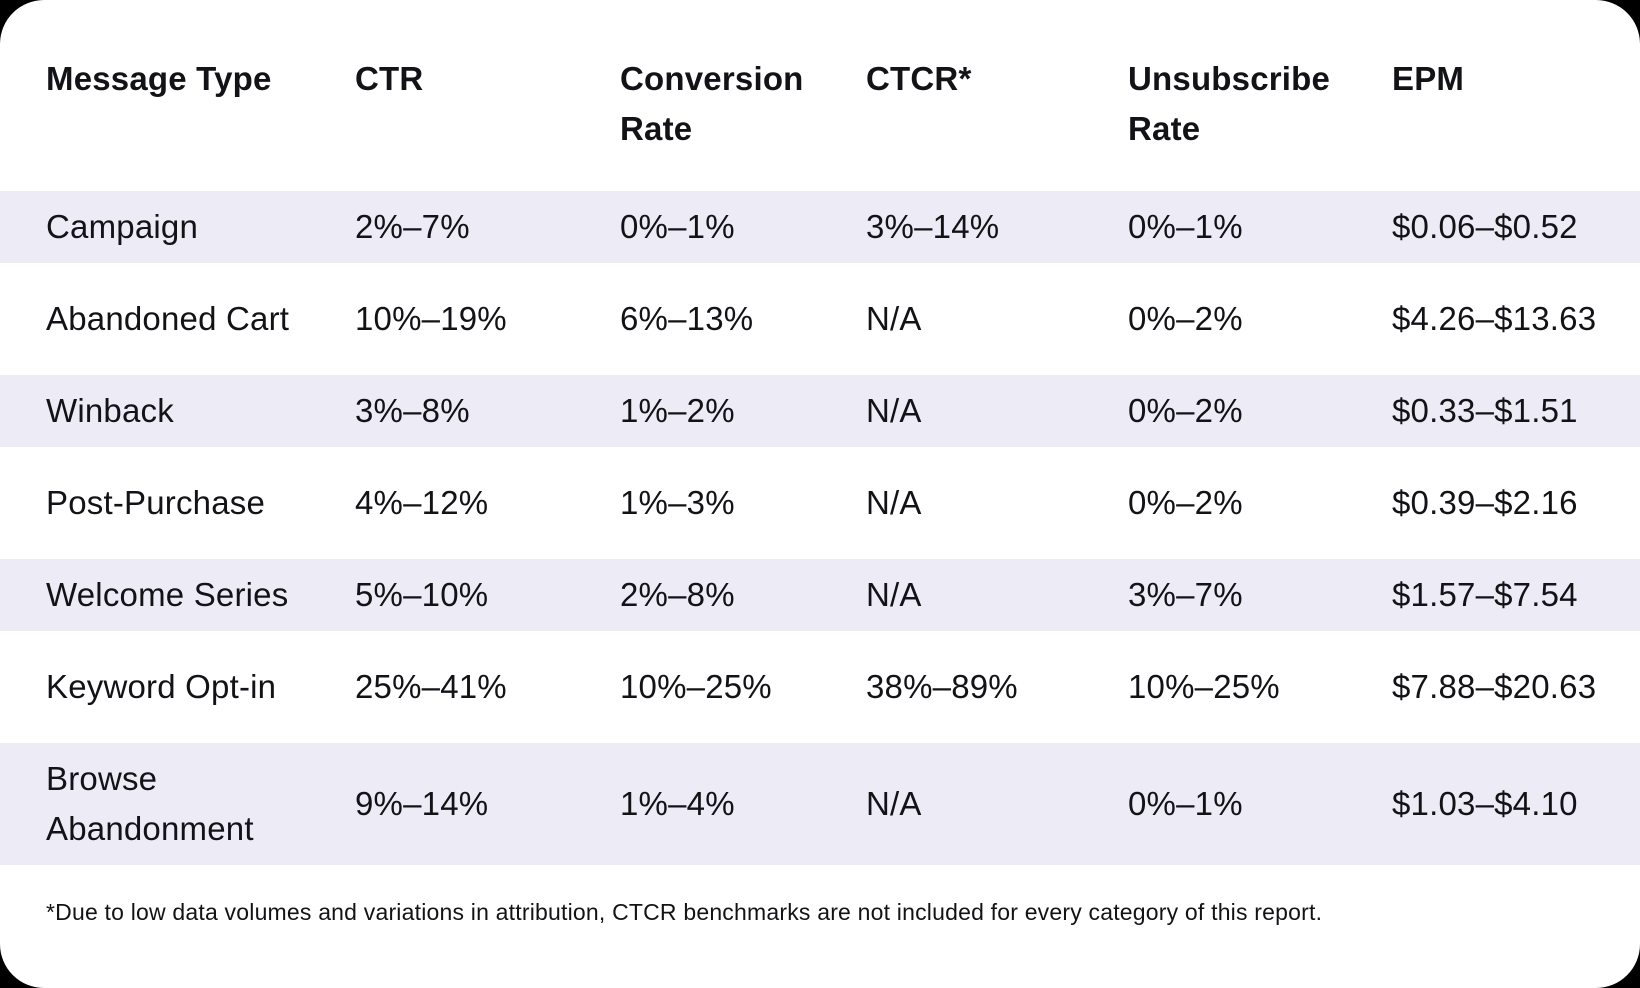 The height and width of the screenshot is (988, 1640). Describe the element at coordinates (1260, 595) in the screenshot. I see `cell-unsubscribe-rate: 3%–7%` at that location.